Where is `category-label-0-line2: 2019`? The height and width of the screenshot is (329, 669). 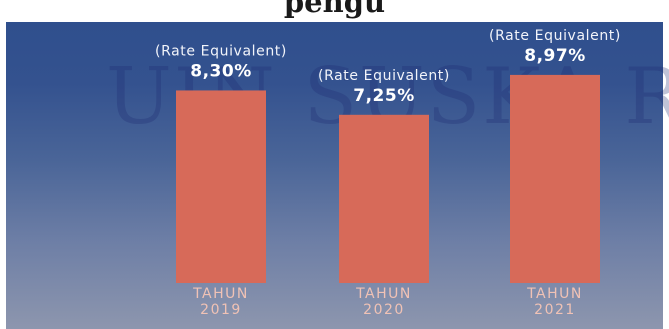
category-label-0-line2: 2019 is located at coordinates (221, 310).